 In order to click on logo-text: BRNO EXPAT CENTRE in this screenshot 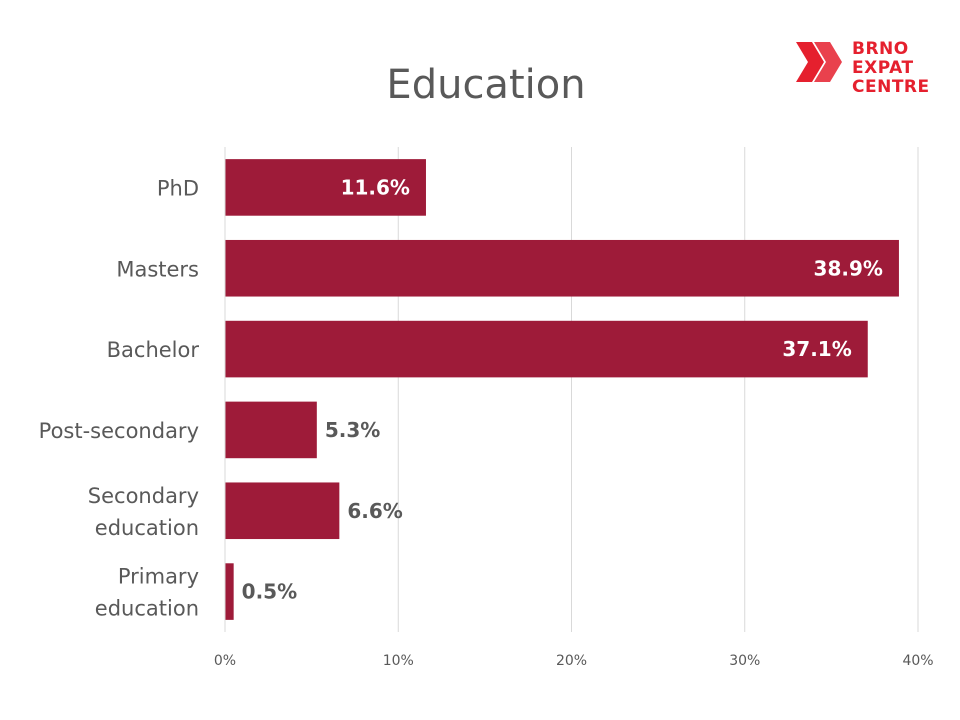, I will do `click(891, 68)`.